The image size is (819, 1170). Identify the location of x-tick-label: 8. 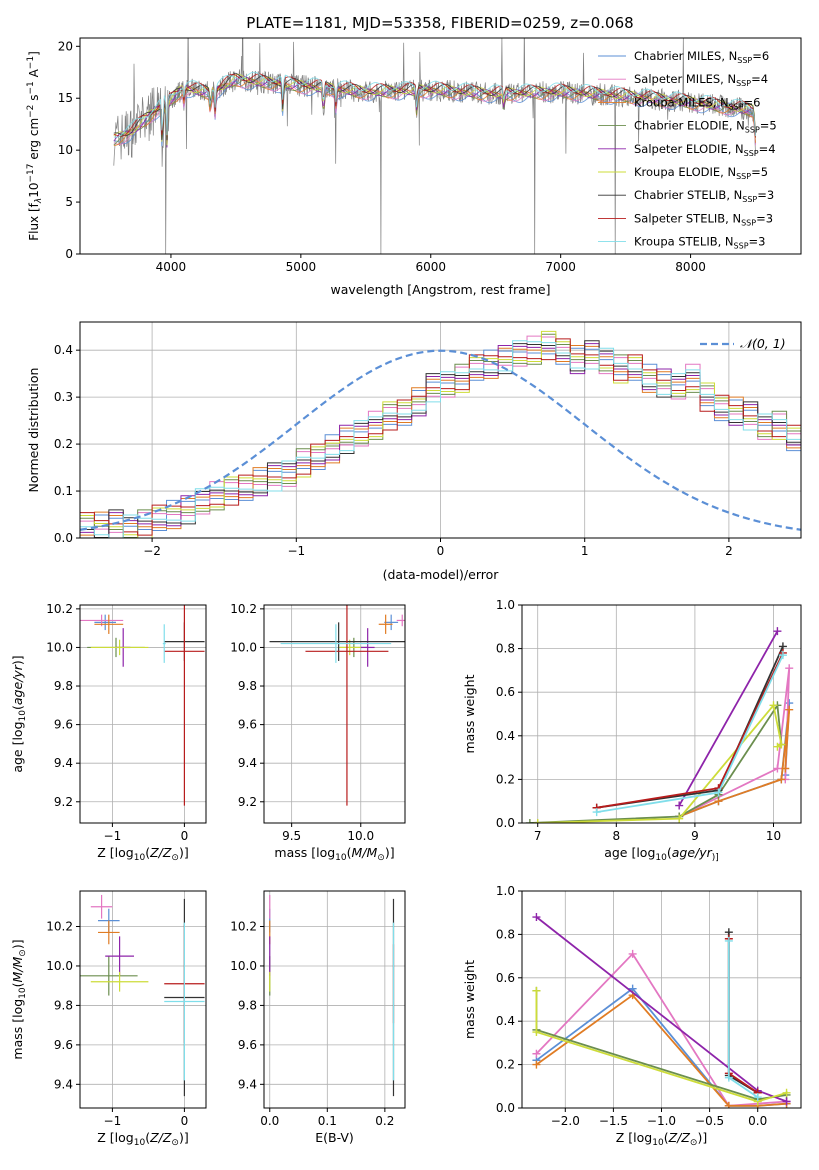
(616, 836).